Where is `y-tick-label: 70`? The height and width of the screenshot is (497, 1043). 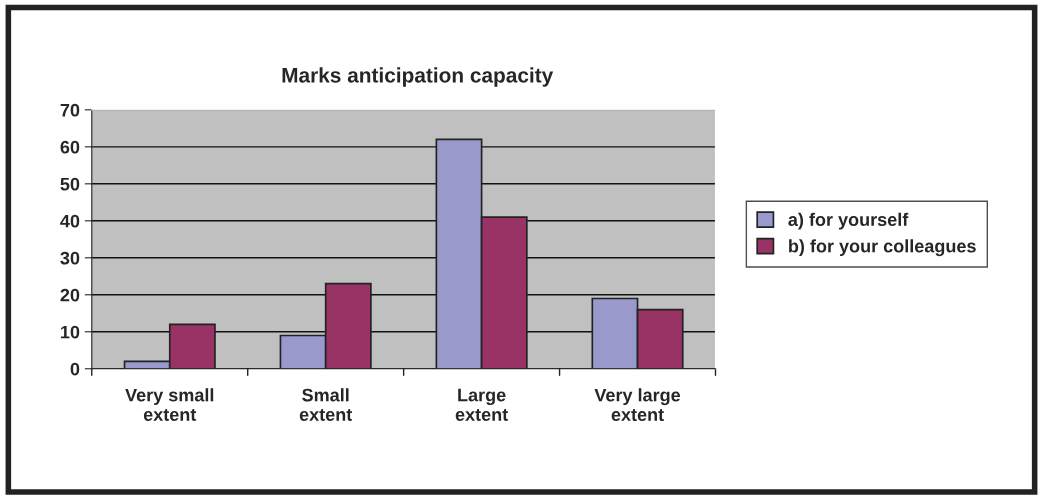
y-tick-label: 70 is located at coordinates (70, 110).